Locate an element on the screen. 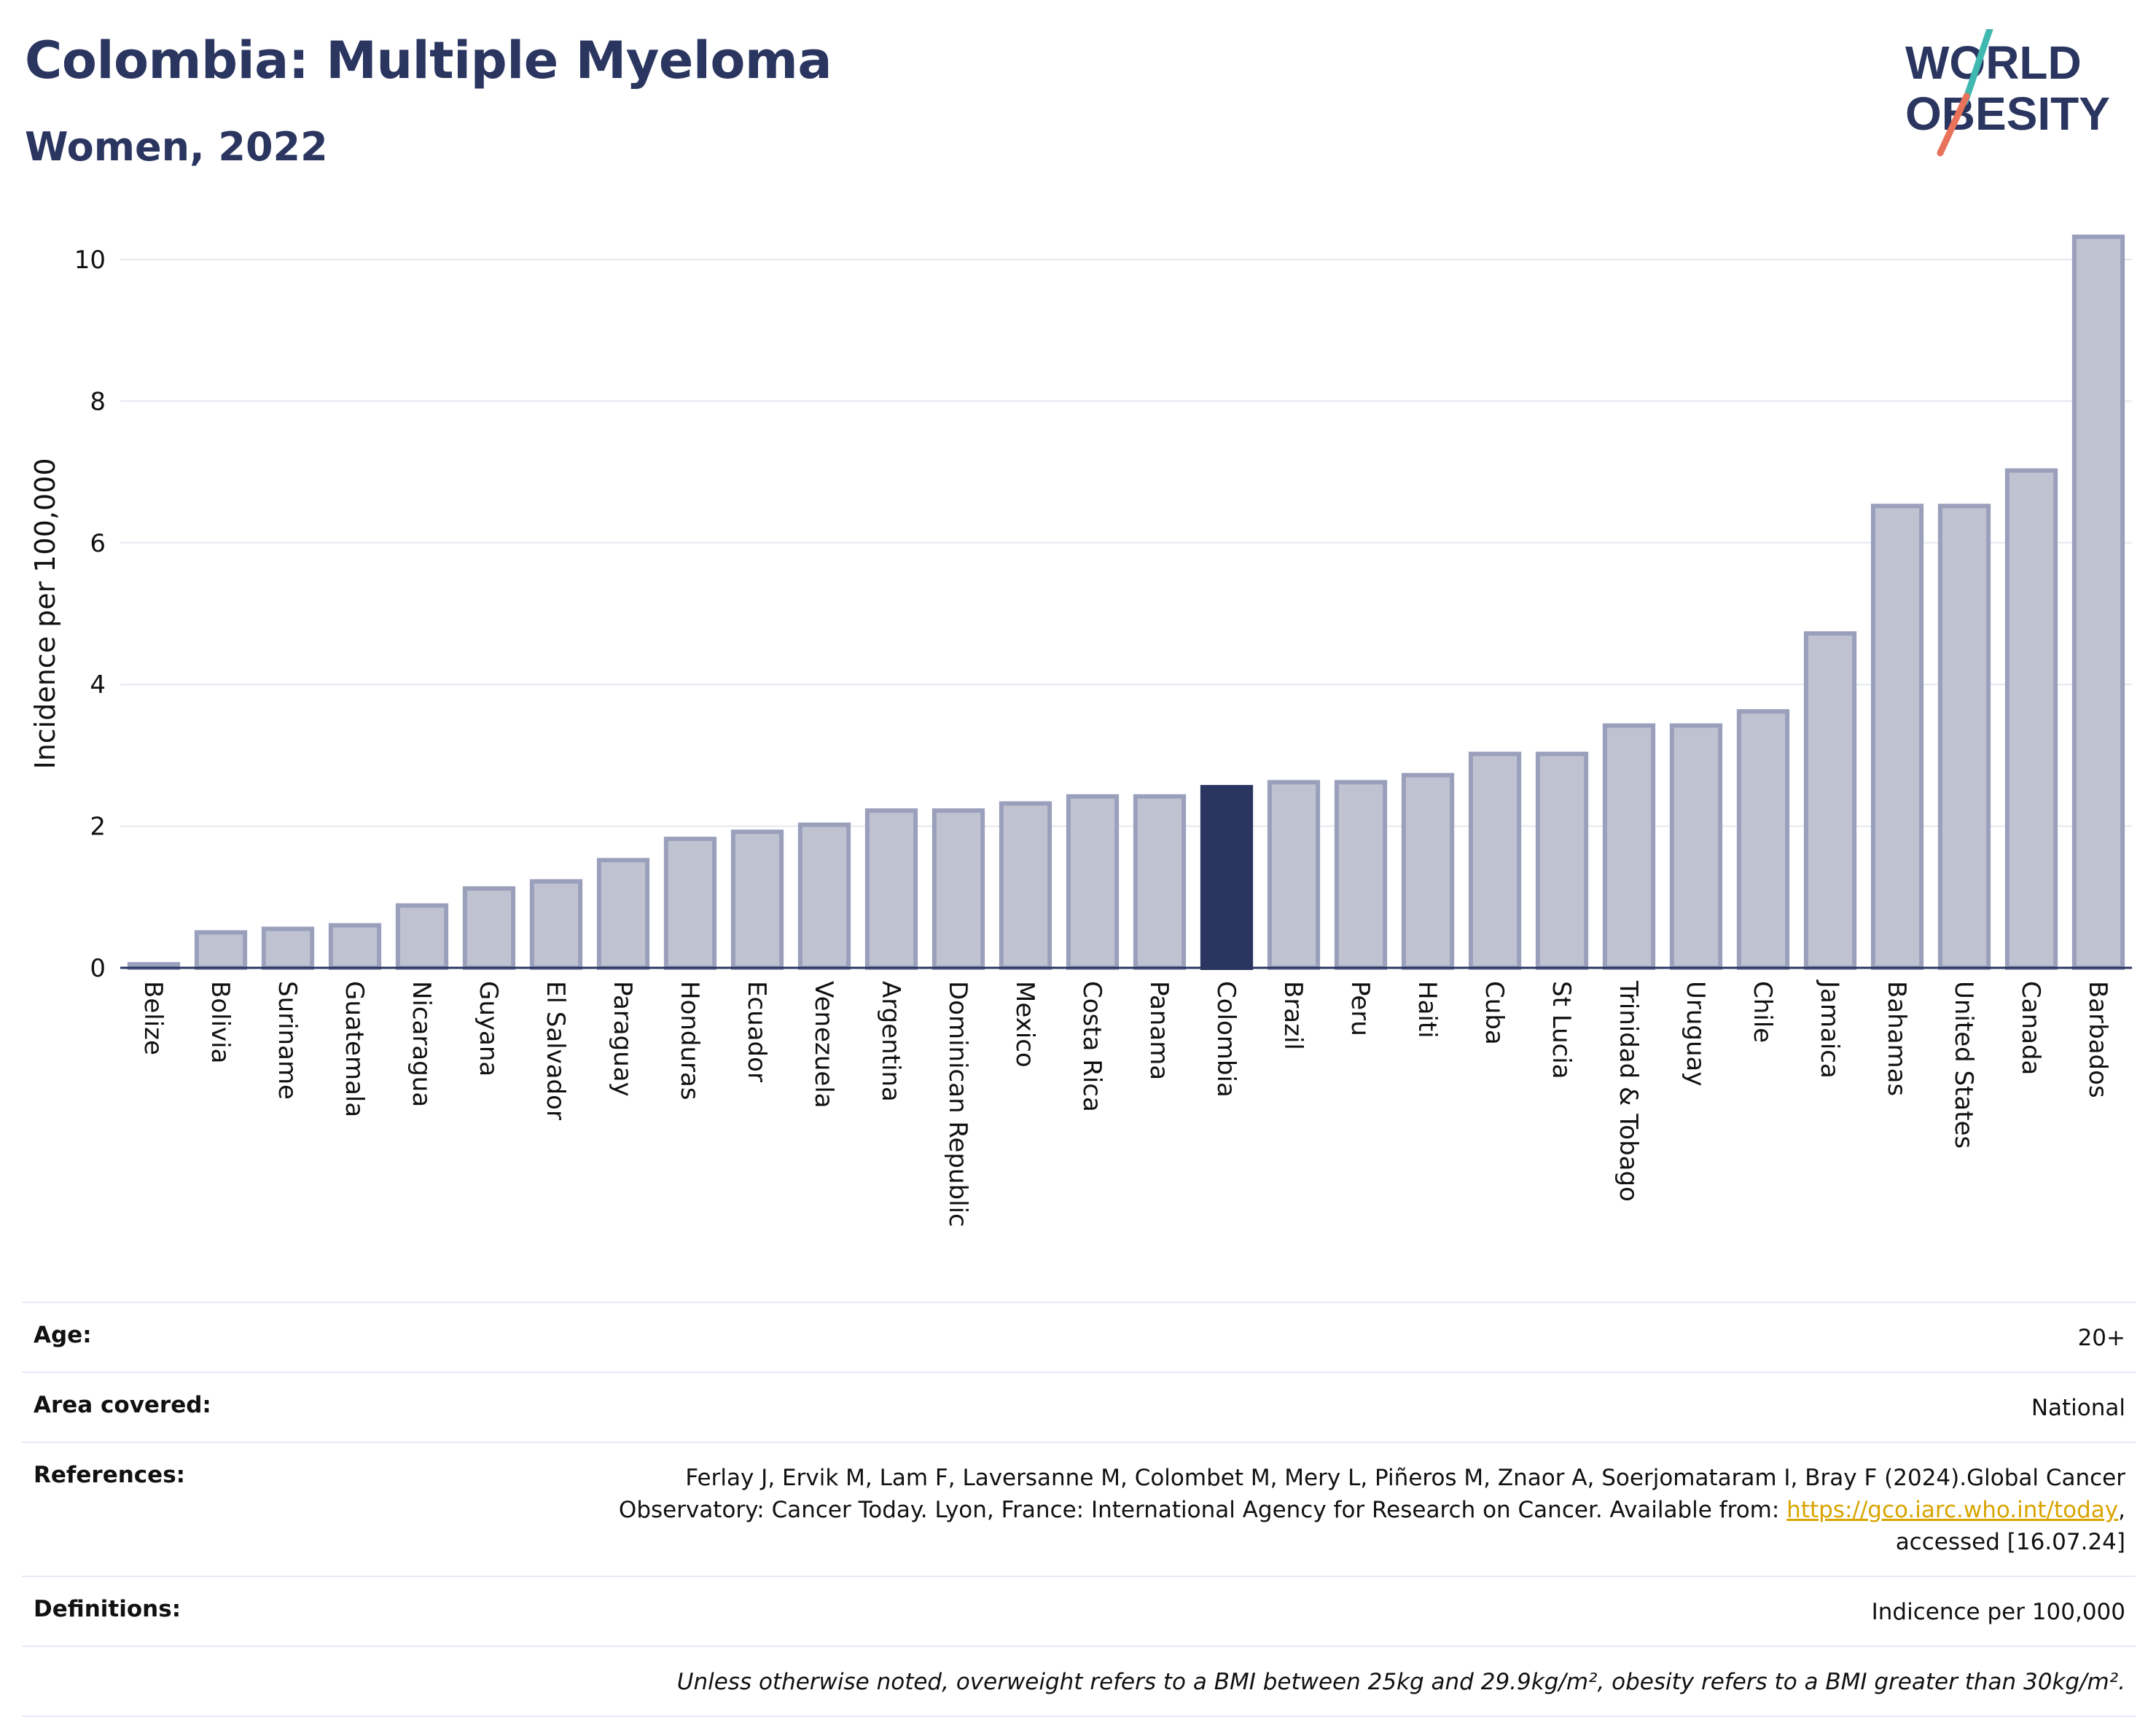 The image size is (2156, 1717). bar-ecuador is located at coordinates (757, 899).